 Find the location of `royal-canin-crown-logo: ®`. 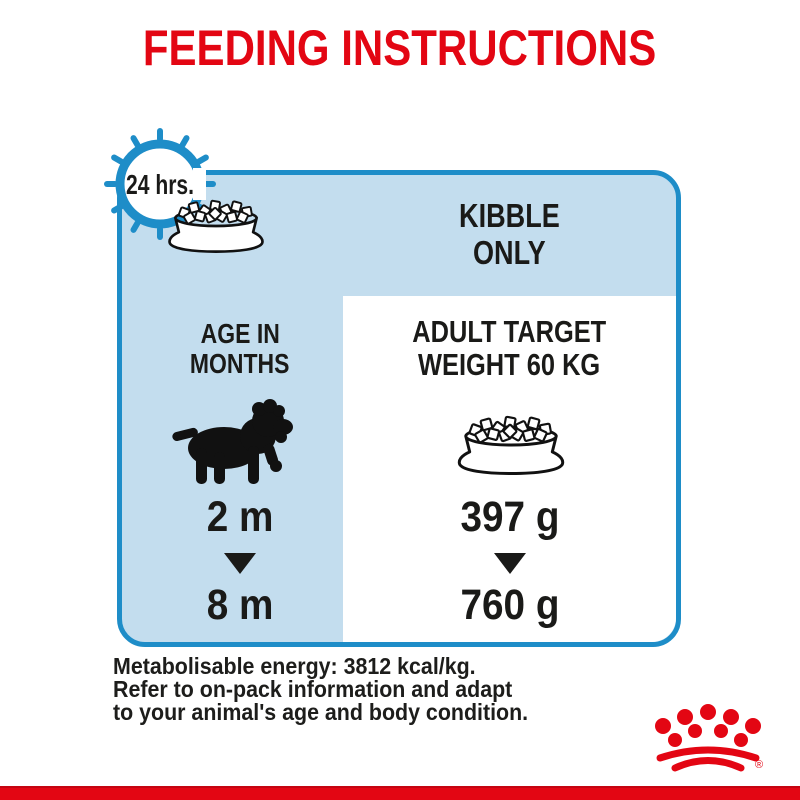

royal-canin-crown-logo: ® is located at coordinates (709, 738).